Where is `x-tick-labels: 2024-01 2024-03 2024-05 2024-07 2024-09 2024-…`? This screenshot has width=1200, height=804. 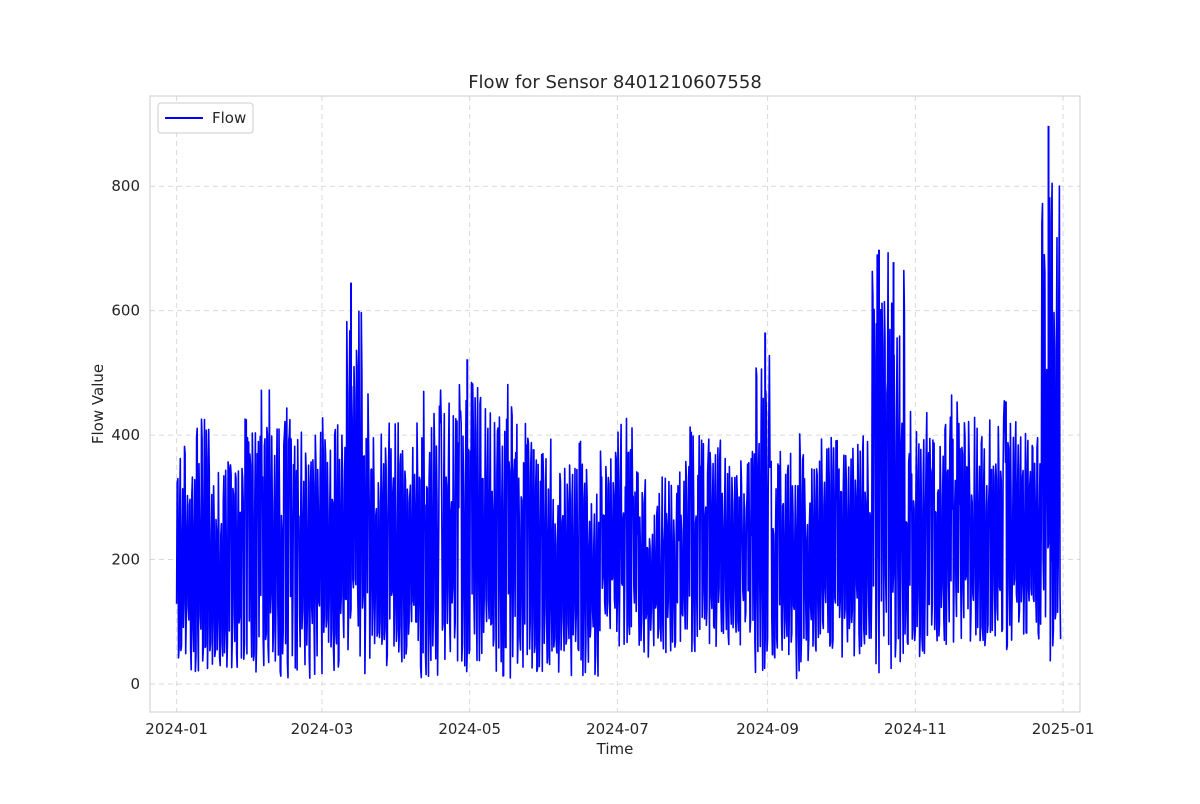 x-tick-labels: 2024-01 2024-03 2024-05 2024-07 2024-09 2024-… is located at coordinates (619, 729).